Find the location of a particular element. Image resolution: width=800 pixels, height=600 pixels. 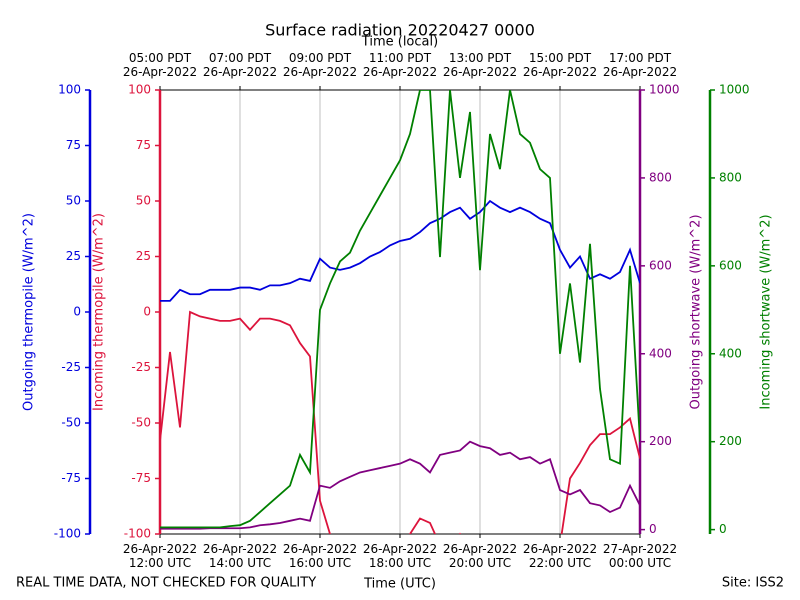

y-red-tick-label: 0 is located at coordinates (147, 312).